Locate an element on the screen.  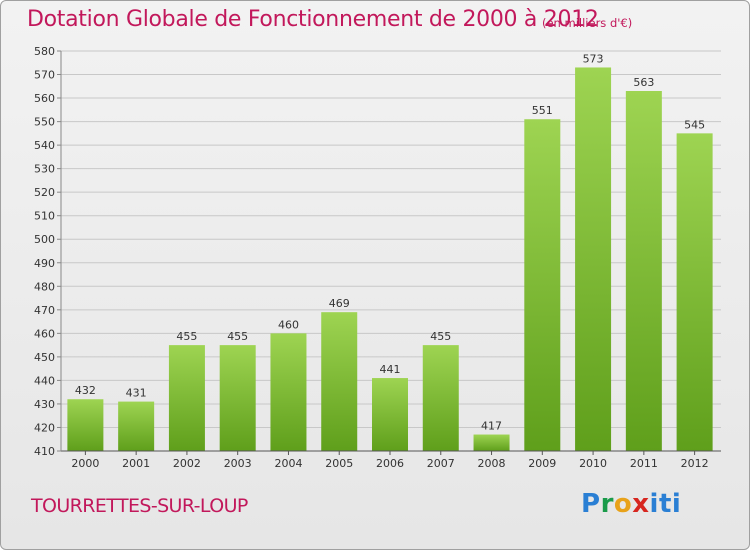
y-tick-label: 470 is located at coordinates (44, 310).